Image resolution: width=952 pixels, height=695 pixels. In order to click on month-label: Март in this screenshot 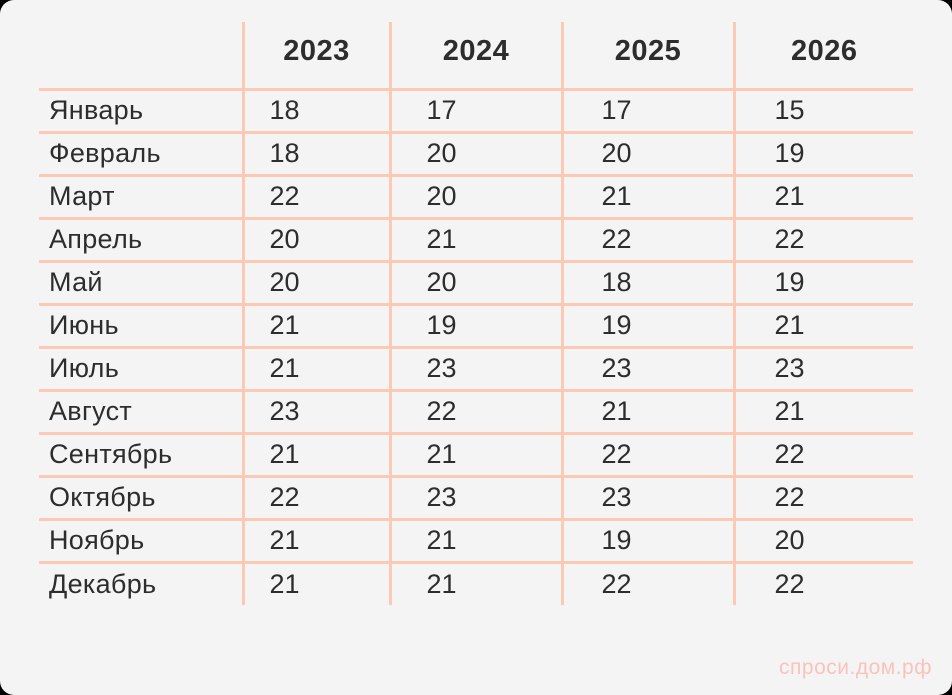, I will do `click(142, 196)`.